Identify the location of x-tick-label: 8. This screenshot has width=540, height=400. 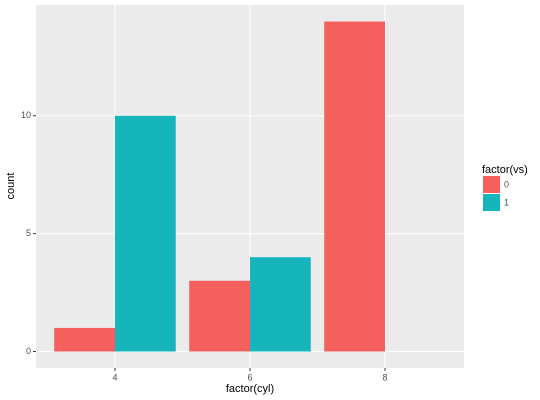
(385, 377).